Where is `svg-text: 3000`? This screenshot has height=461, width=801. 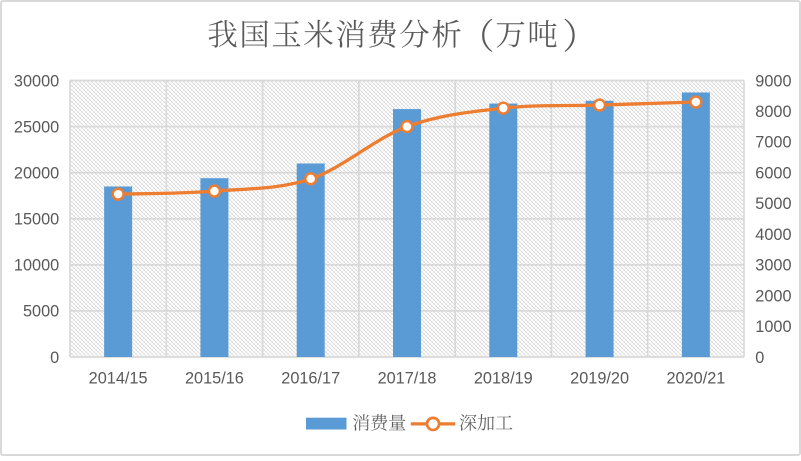
svg-text: 3000 is located at coordinates (773, 266).